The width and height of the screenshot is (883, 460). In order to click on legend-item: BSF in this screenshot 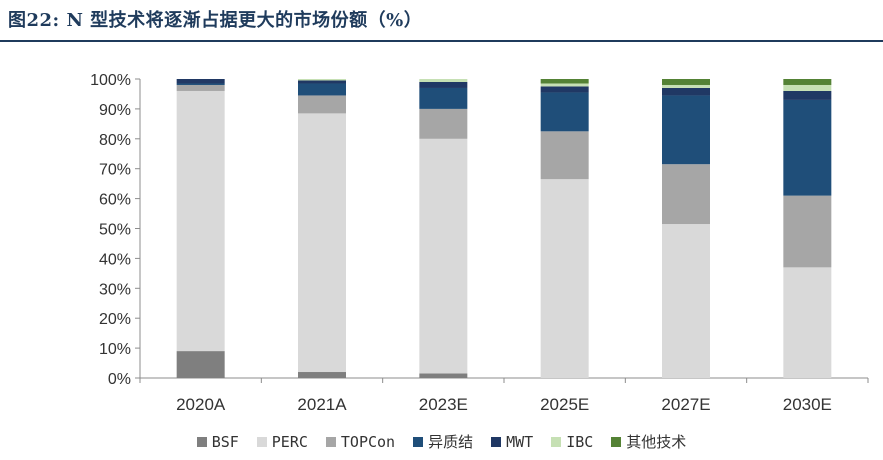, I will do `click(217, 441)`.